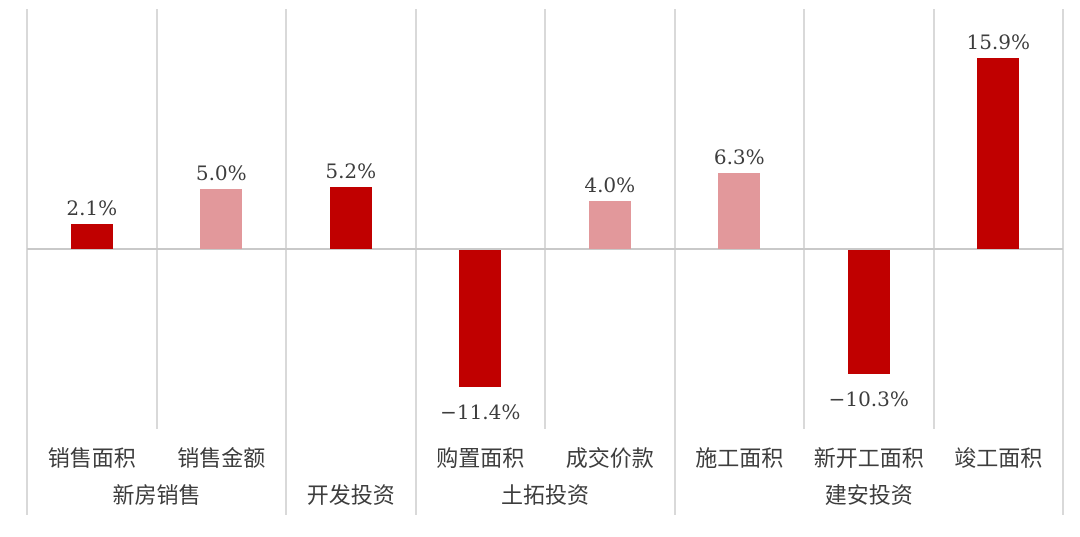  What do you see at coordinates (868, 398) in the screenshot?
I see `bar-value-label: −10.3%` at bounding box center [868, 398].